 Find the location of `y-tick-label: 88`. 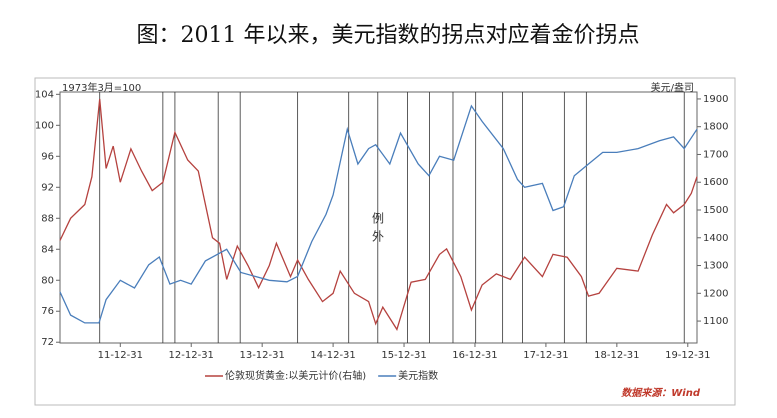

y-tick-label: 88 is located at coordinates (47, 218).